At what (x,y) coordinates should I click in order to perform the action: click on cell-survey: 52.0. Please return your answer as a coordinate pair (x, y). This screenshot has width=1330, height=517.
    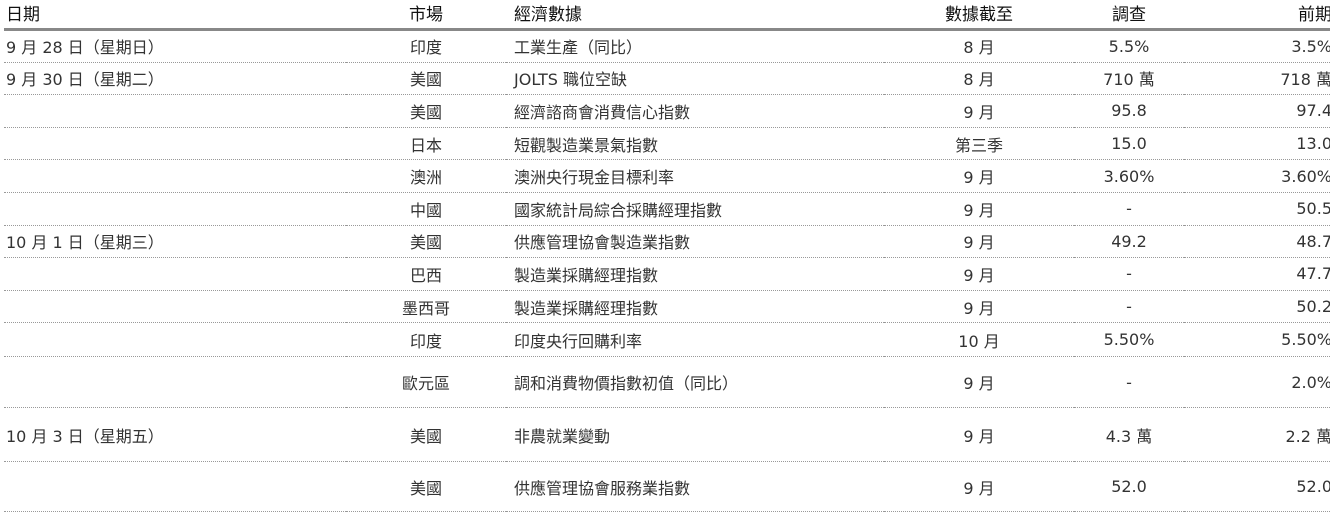
    Looking at the image, I should click on (1129, 487).